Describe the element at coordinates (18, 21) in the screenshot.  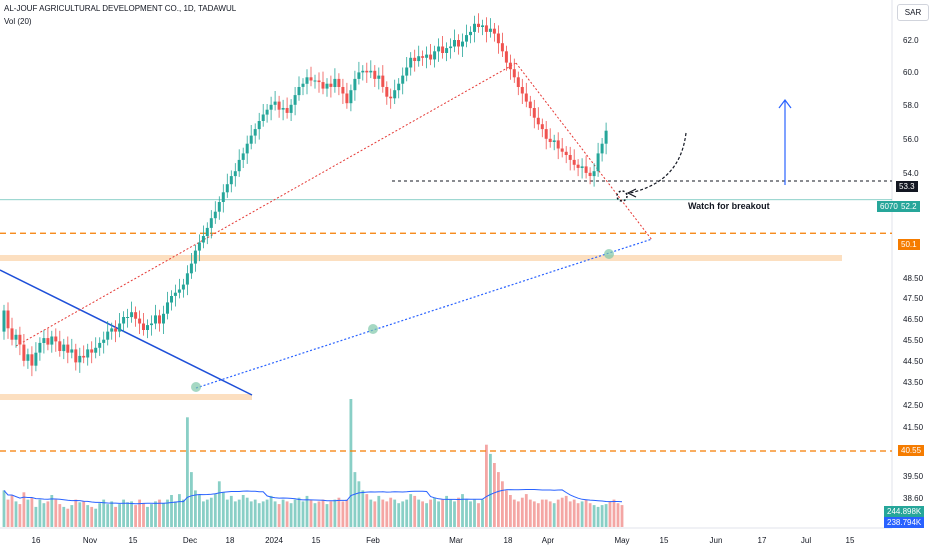
I see `volume-indicator-label: Vol (20)` at that location.